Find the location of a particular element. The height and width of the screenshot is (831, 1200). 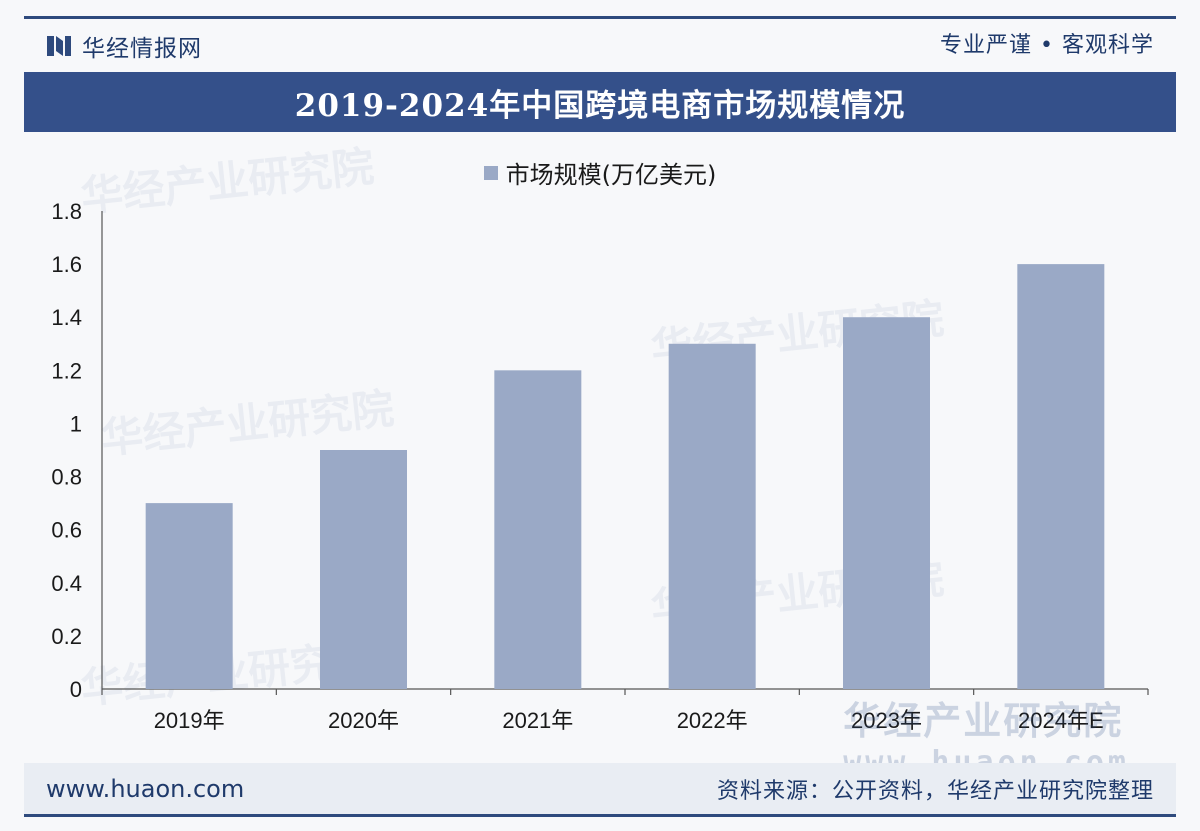

y-tick-label: 1.4 is located at coordinates (66, 317).